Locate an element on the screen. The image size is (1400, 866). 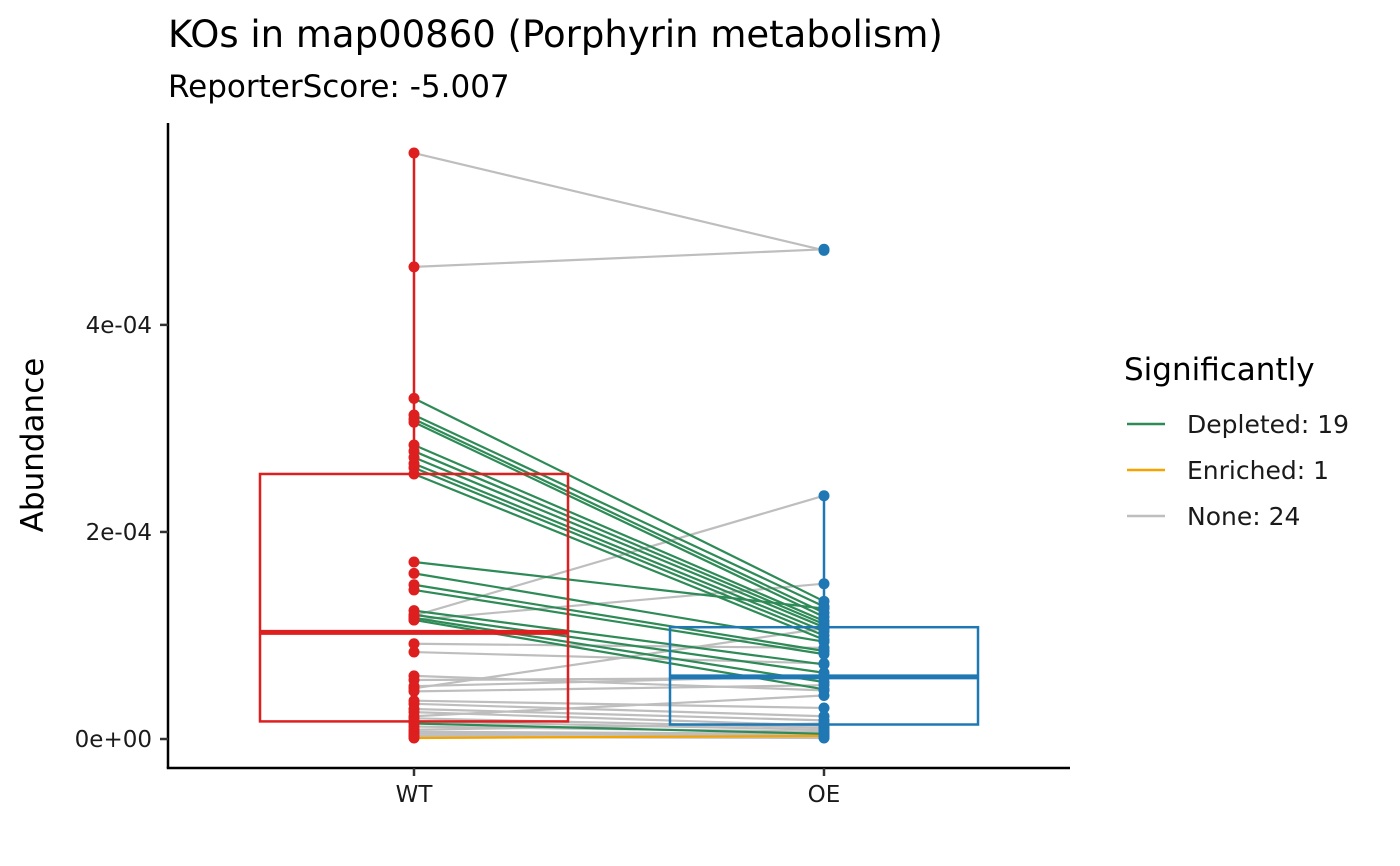
y-axis-ticks: 0e+00 2e-04 4e-04 is located at coordinates (121, 533).